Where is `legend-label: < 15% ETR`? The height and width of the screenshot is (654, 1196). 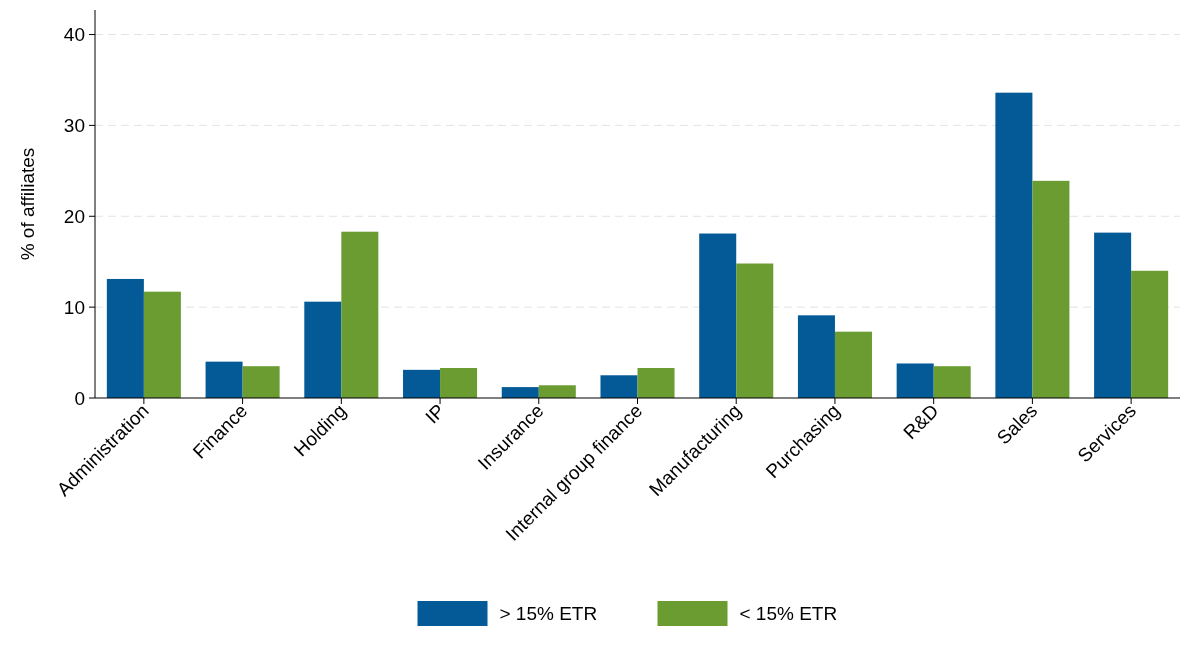
legend-label: < 15% ETR is located at coordinates (788, 613).